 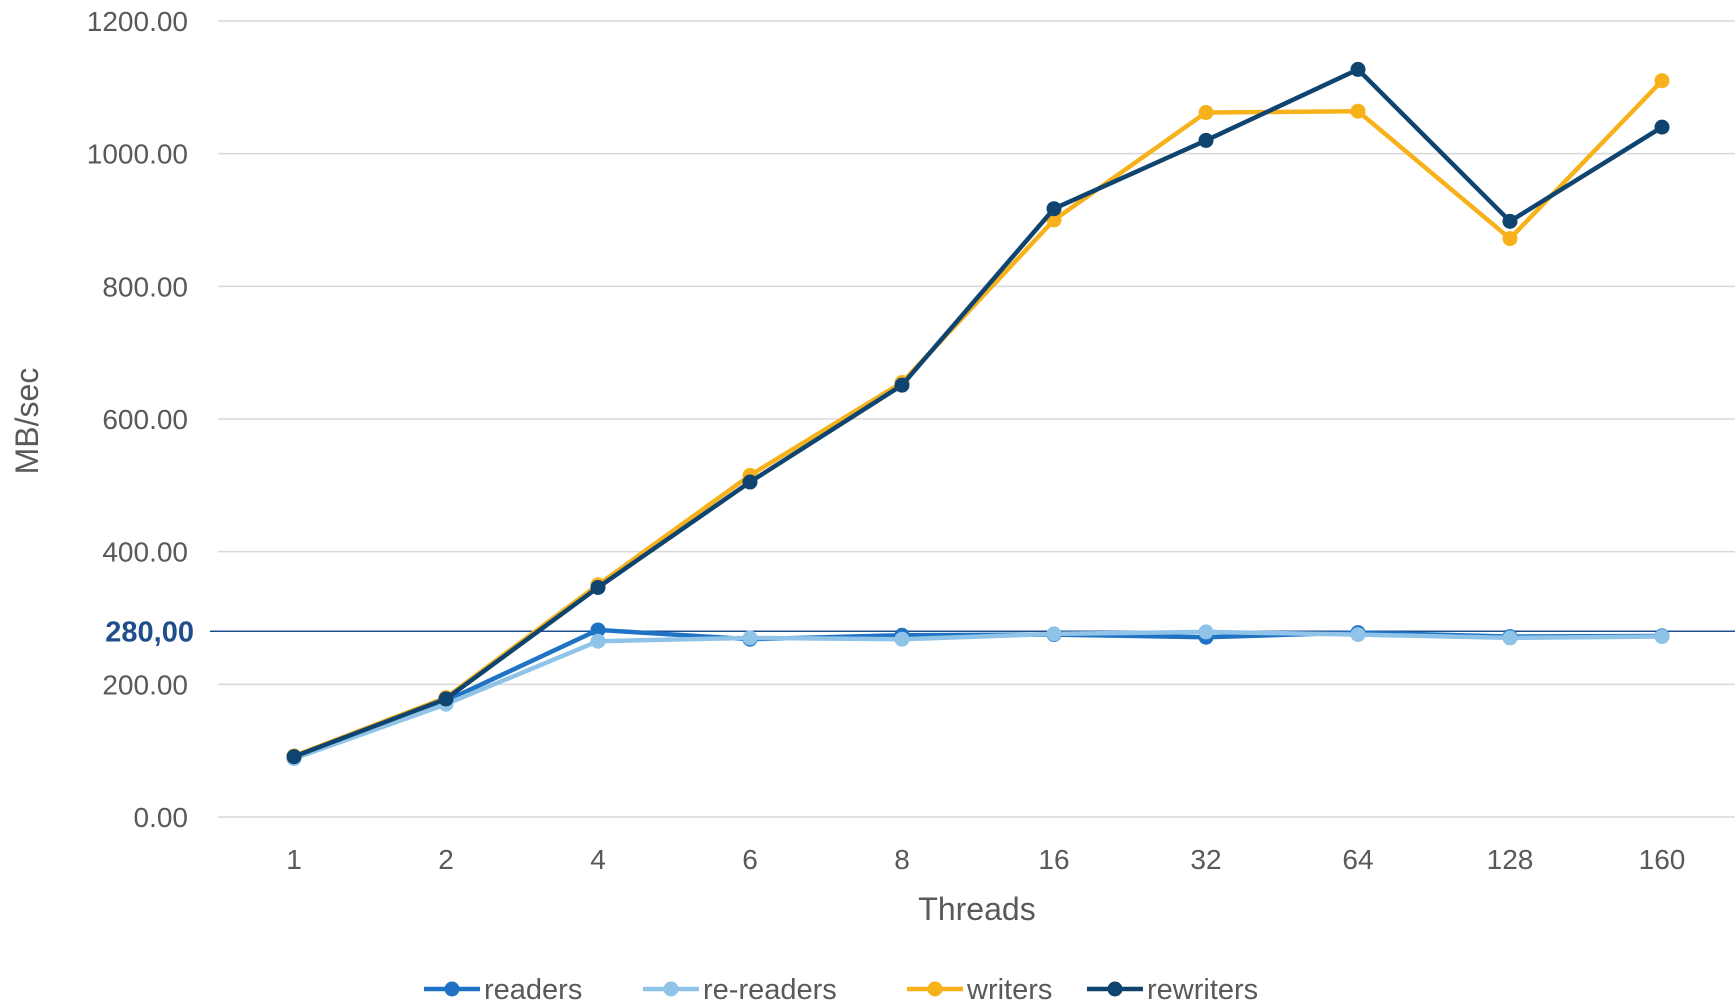 I want to click on y-tick-label: 1200.00, so click(x=137, y=21).